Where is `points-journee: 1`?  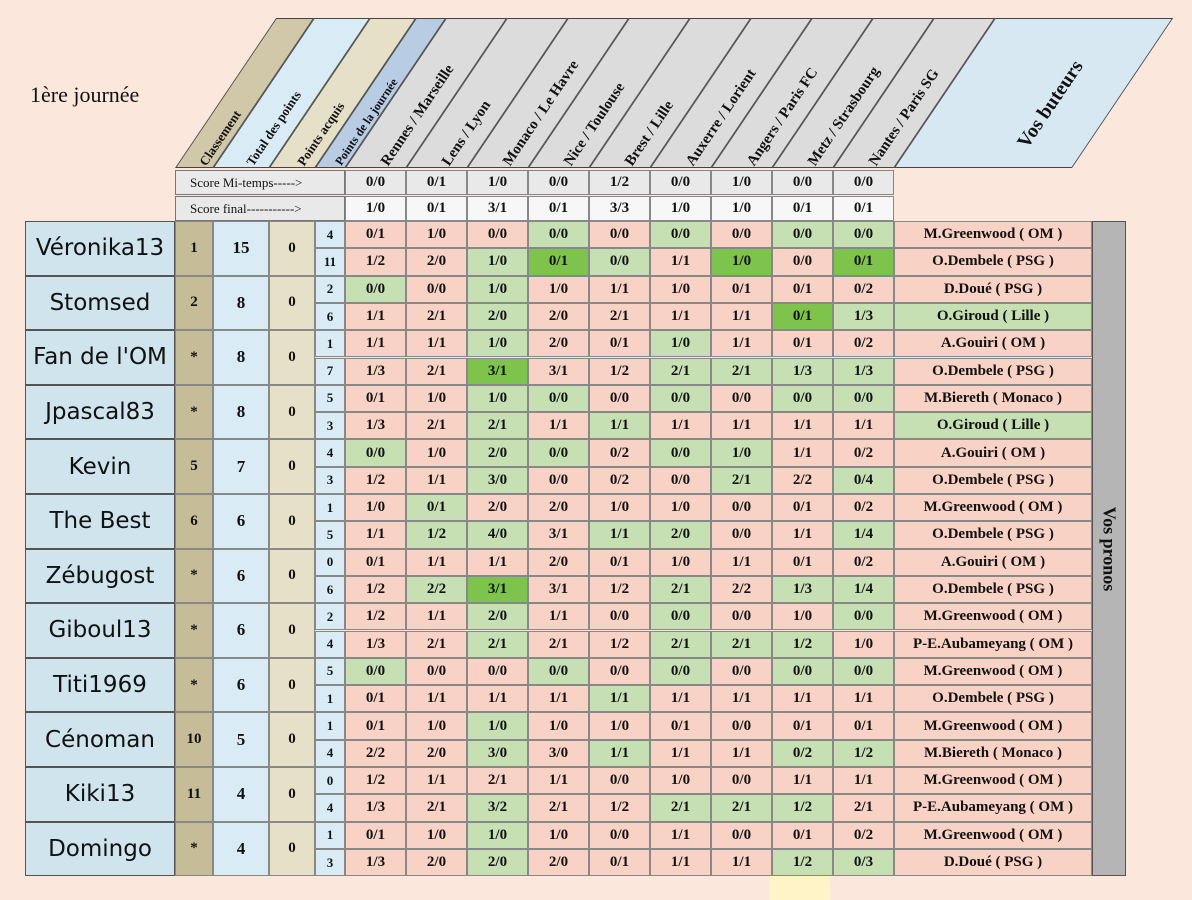 points-journee: 1 is located at coordinates (330, 835).